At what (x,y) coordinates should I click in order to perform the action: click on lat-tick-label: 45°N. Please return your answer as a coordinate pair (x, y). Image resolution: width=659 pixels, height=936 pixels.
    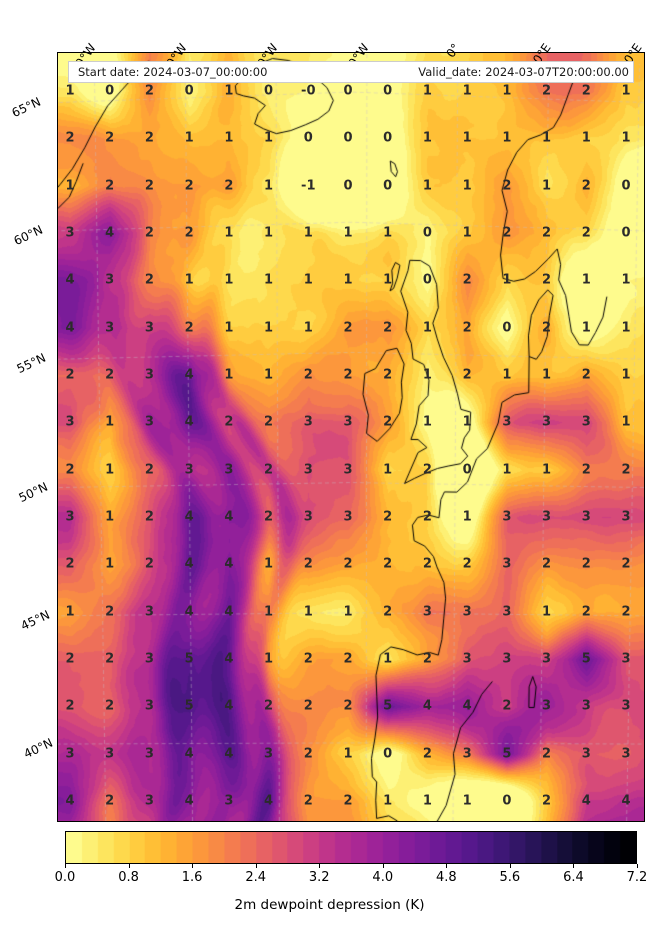
    Looking at the image, I should click on (35, 620).